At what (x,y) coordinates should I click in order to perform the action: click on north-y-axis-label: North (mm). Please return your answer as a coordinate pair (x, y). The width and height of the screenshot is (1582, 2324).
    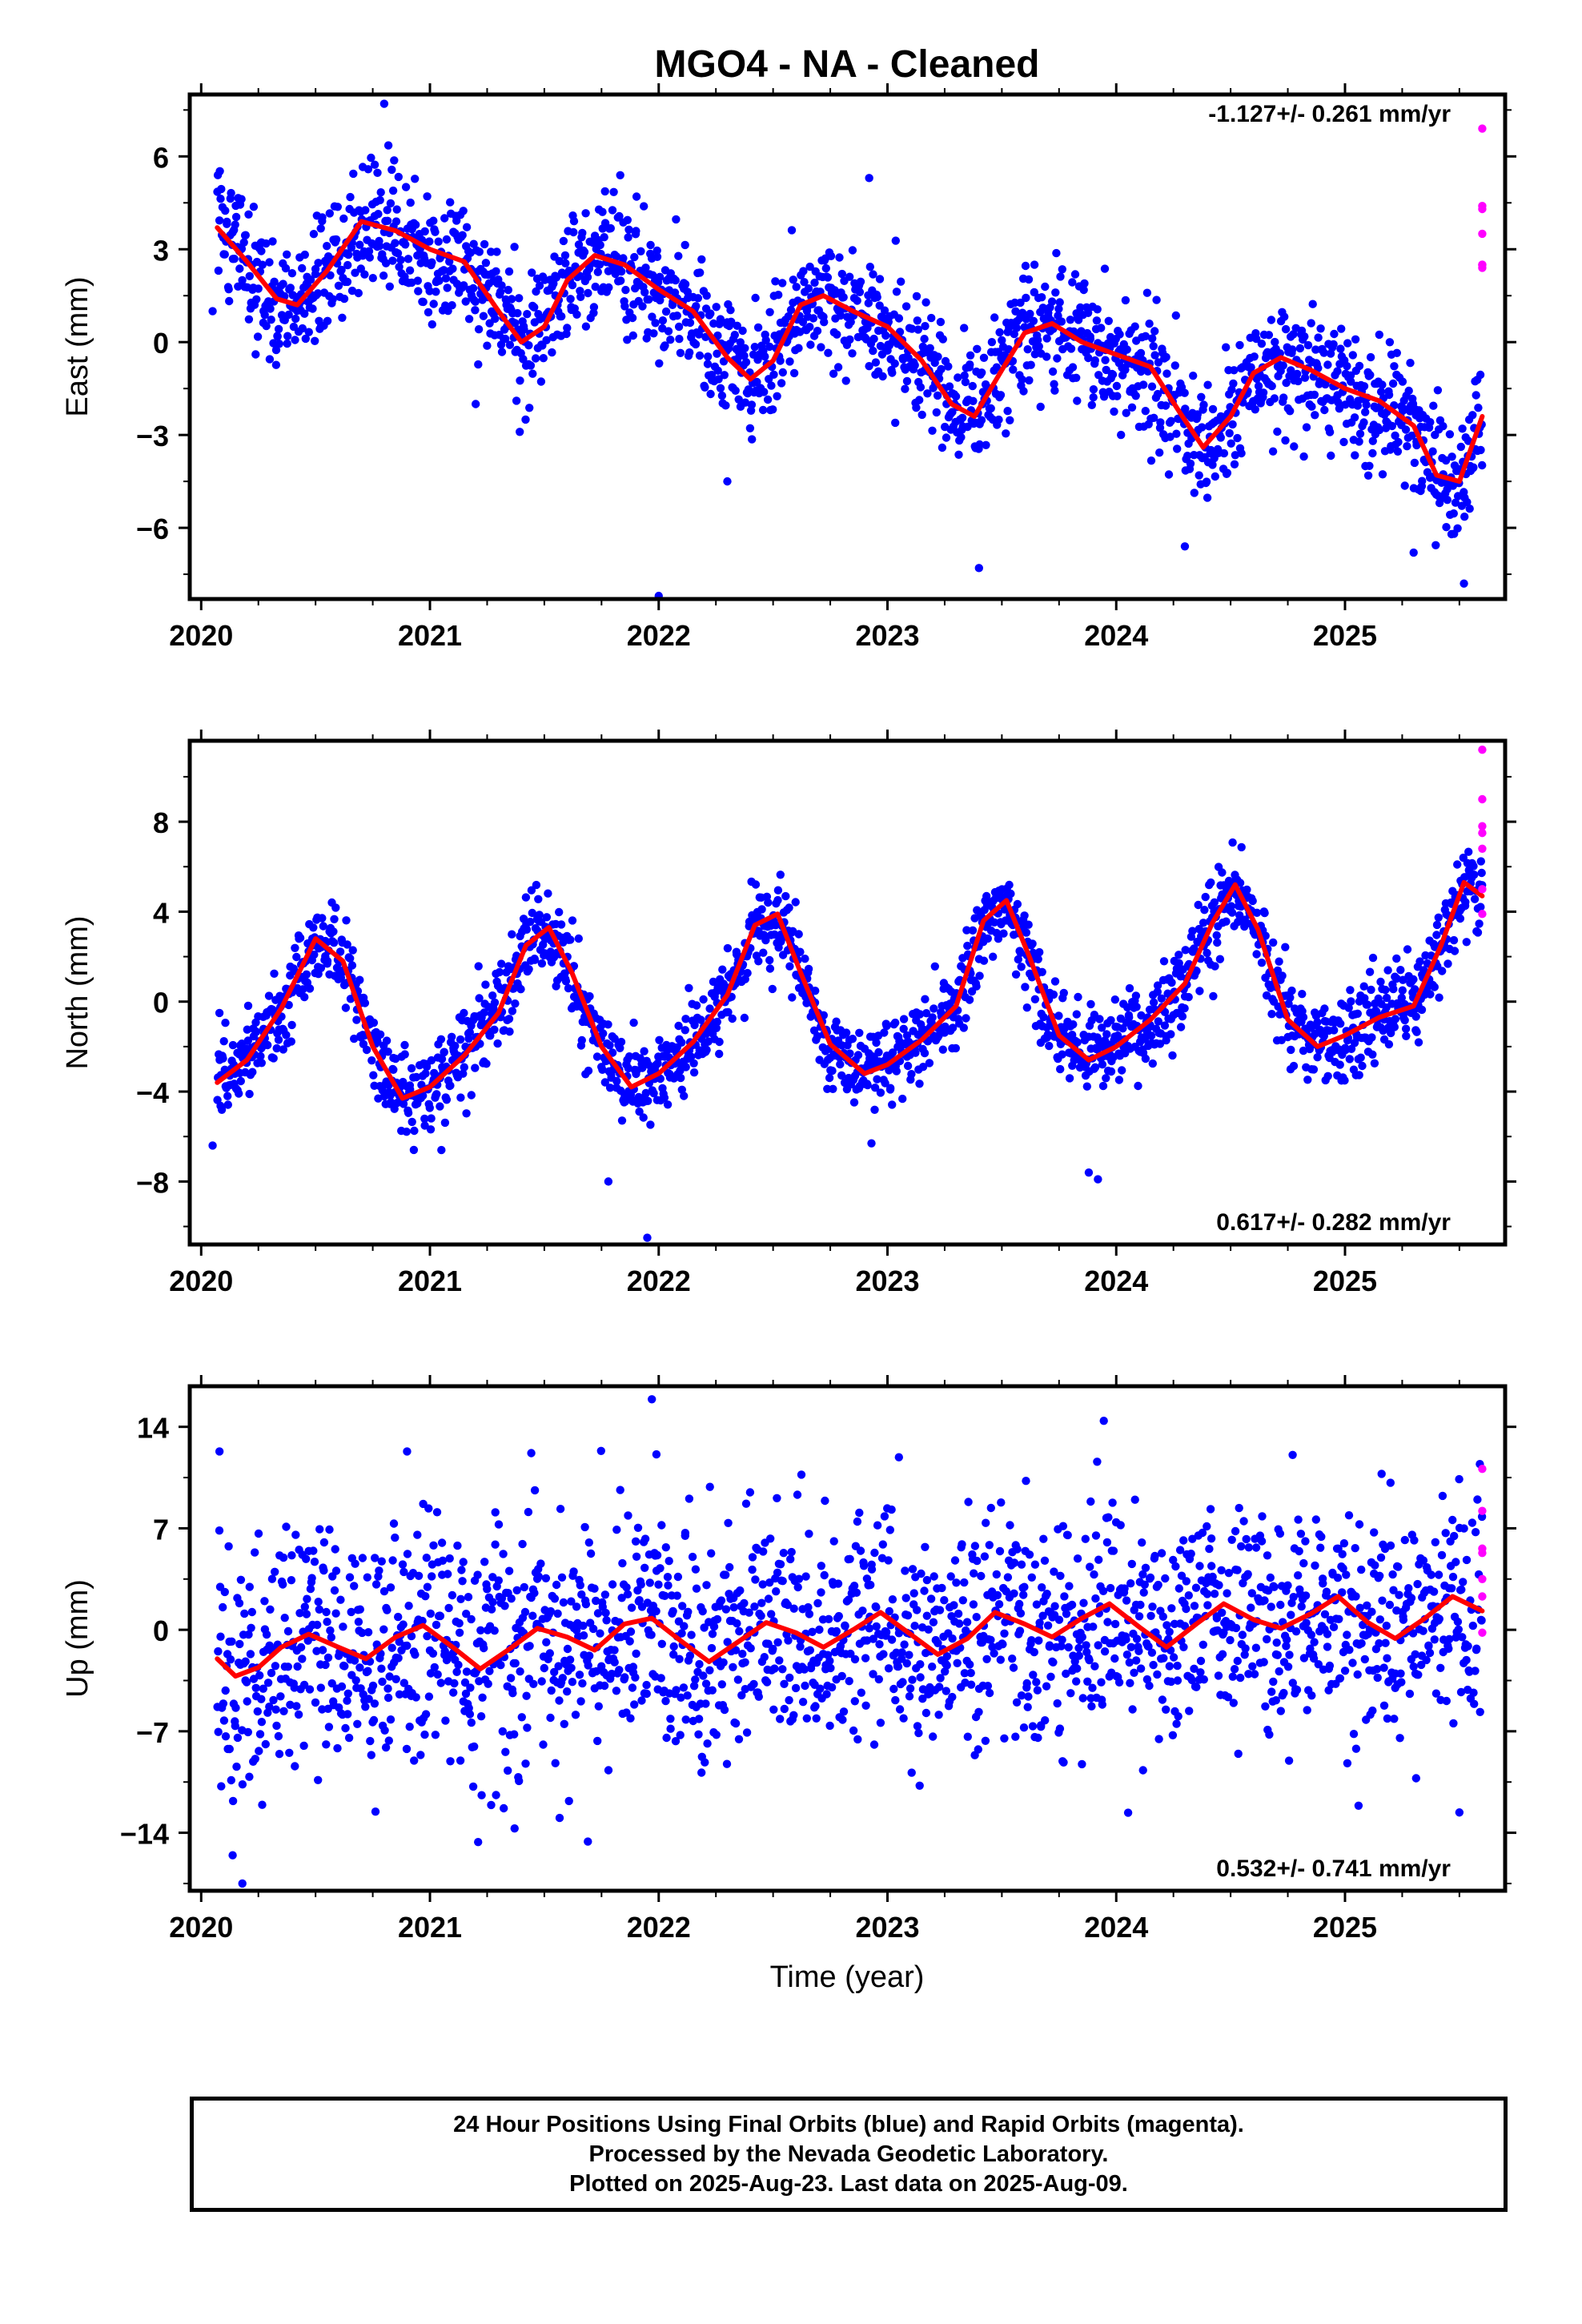
    Looking at the image, I should click on (77, 992).